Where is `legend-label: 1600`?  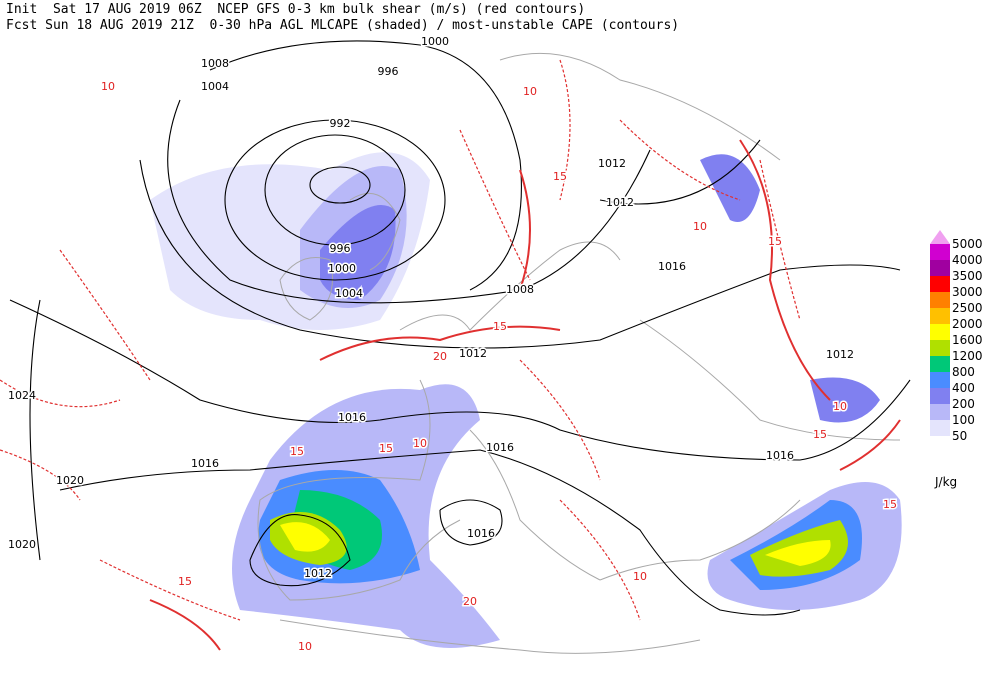
legend-label: 1600 is located at coordinates (967, 340).